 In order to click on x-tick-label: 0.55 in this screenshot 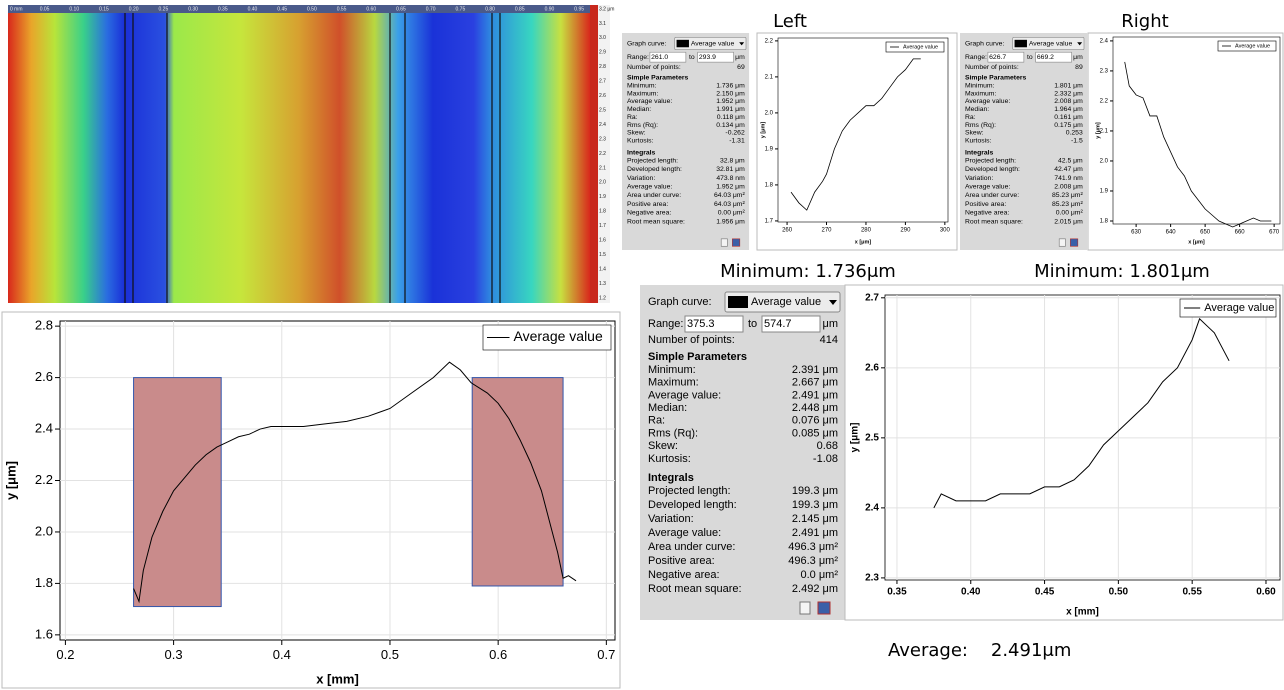, I will do `click(1192, 592)`.